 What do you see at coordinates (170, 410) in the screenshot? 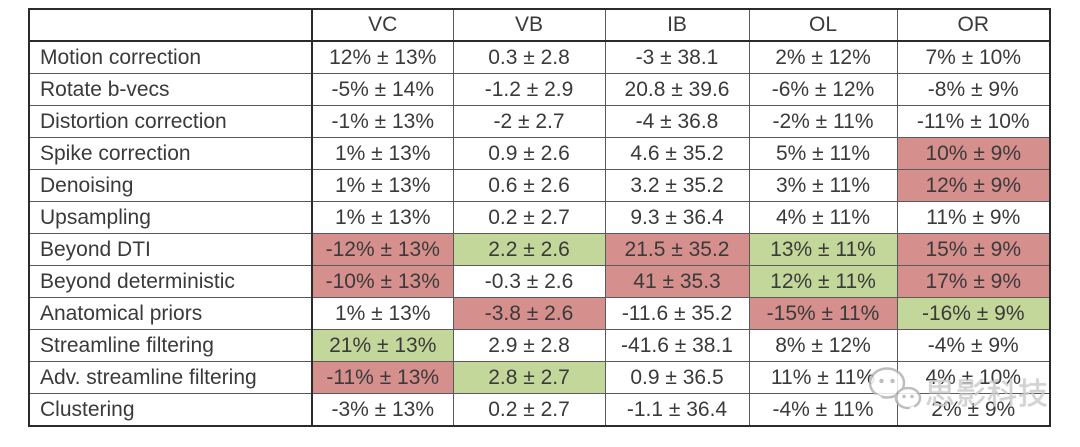
I see `row-label: Clustering` at bounding box center [170, 410].